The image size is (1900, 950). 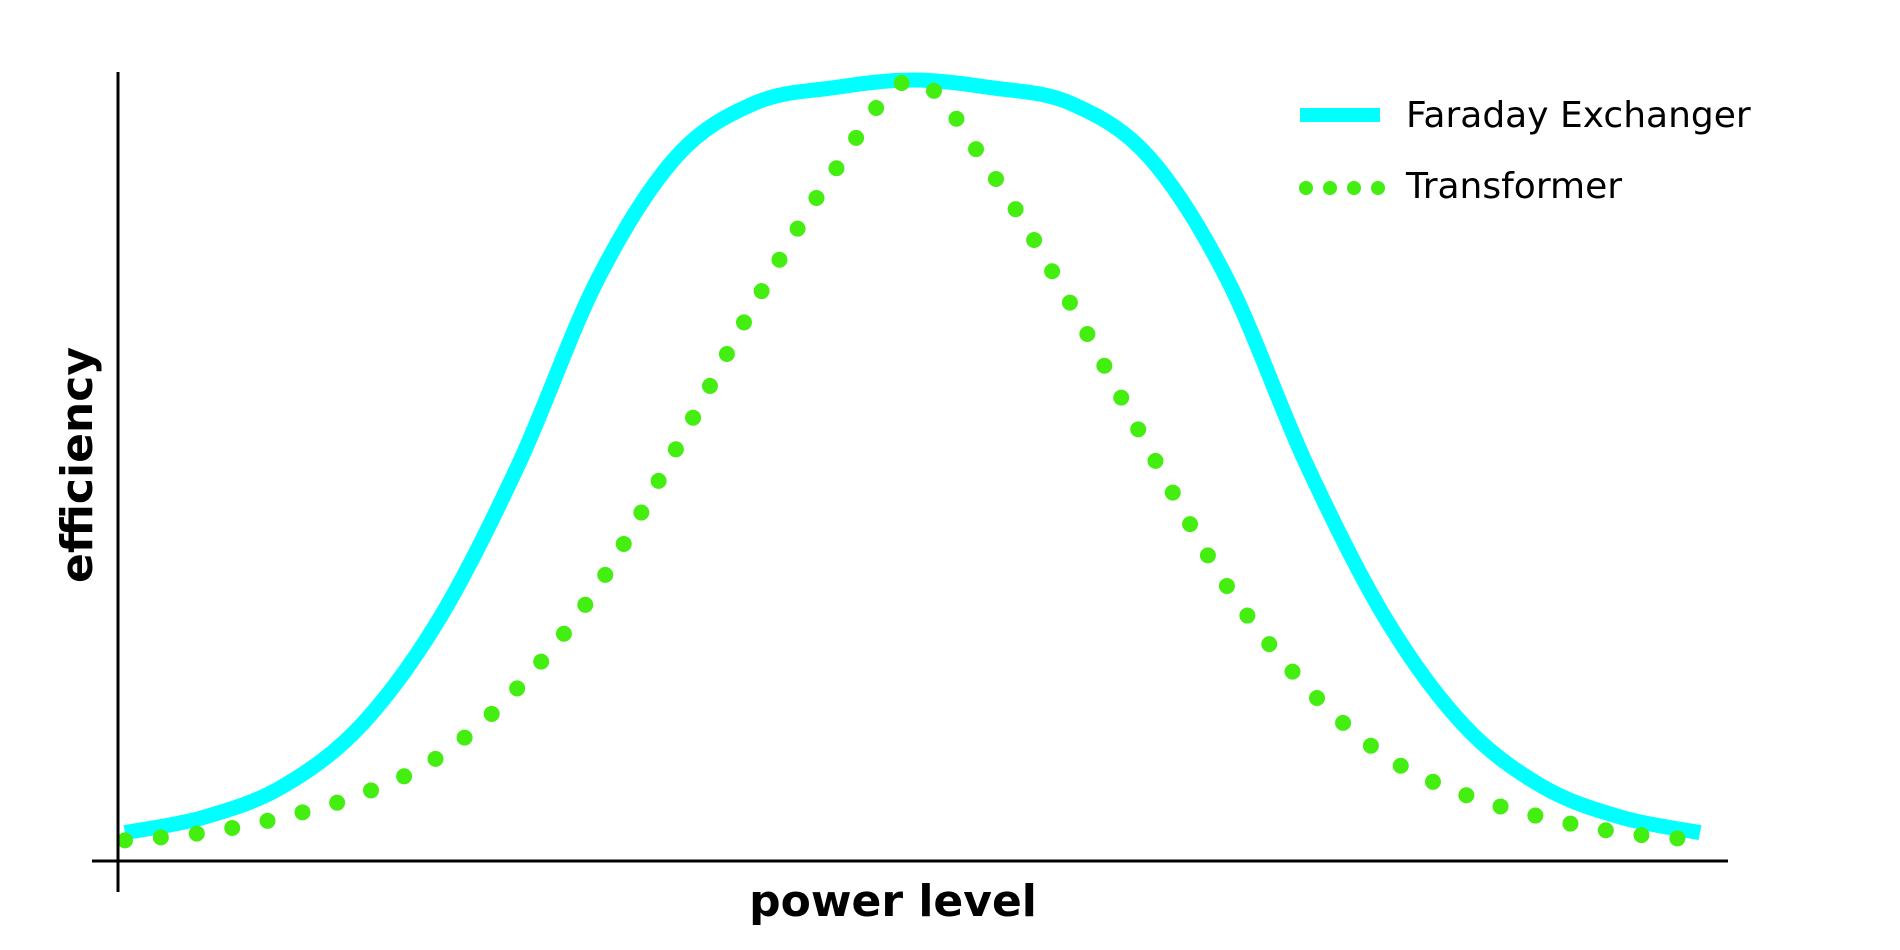 I want to click on legend: Faraday Exchanger Transformer, so click(x=1525, y=151).